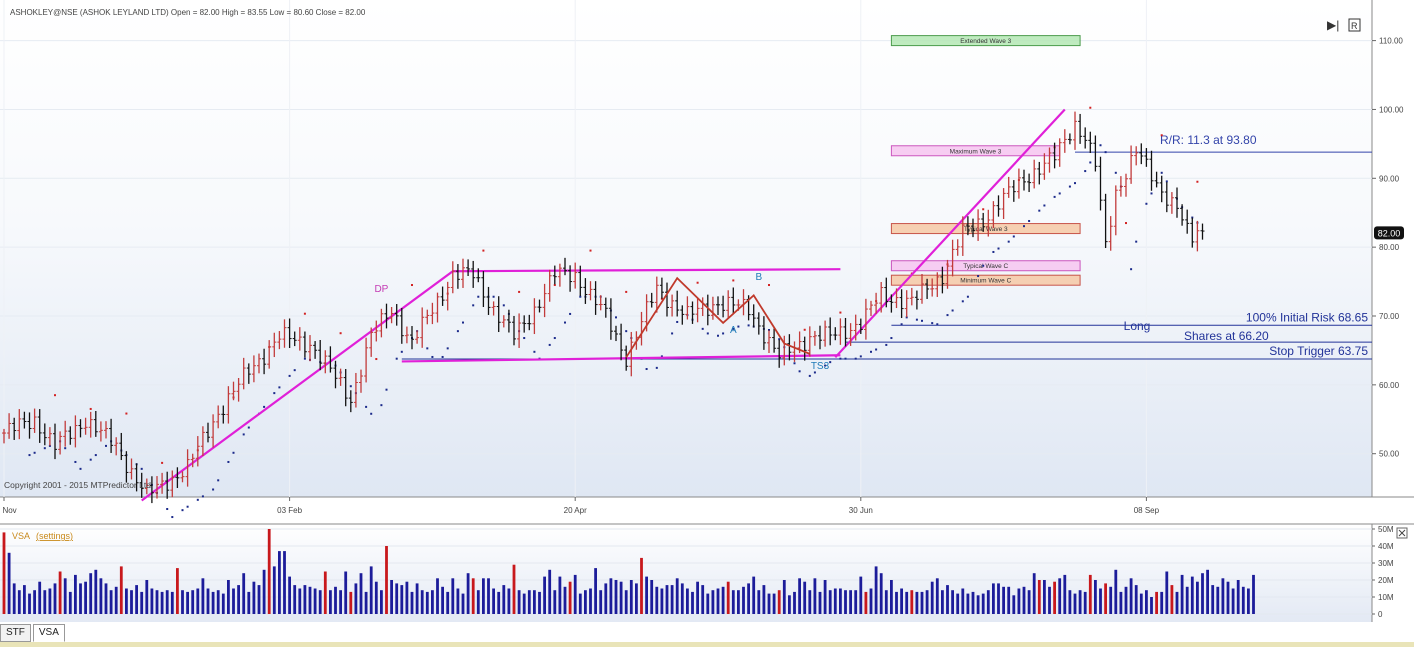  What do you see at coordinates (985, 280) in the screenshot?
I see `wave-zone: Minimum Wave C` at bounding box center [985, 280].